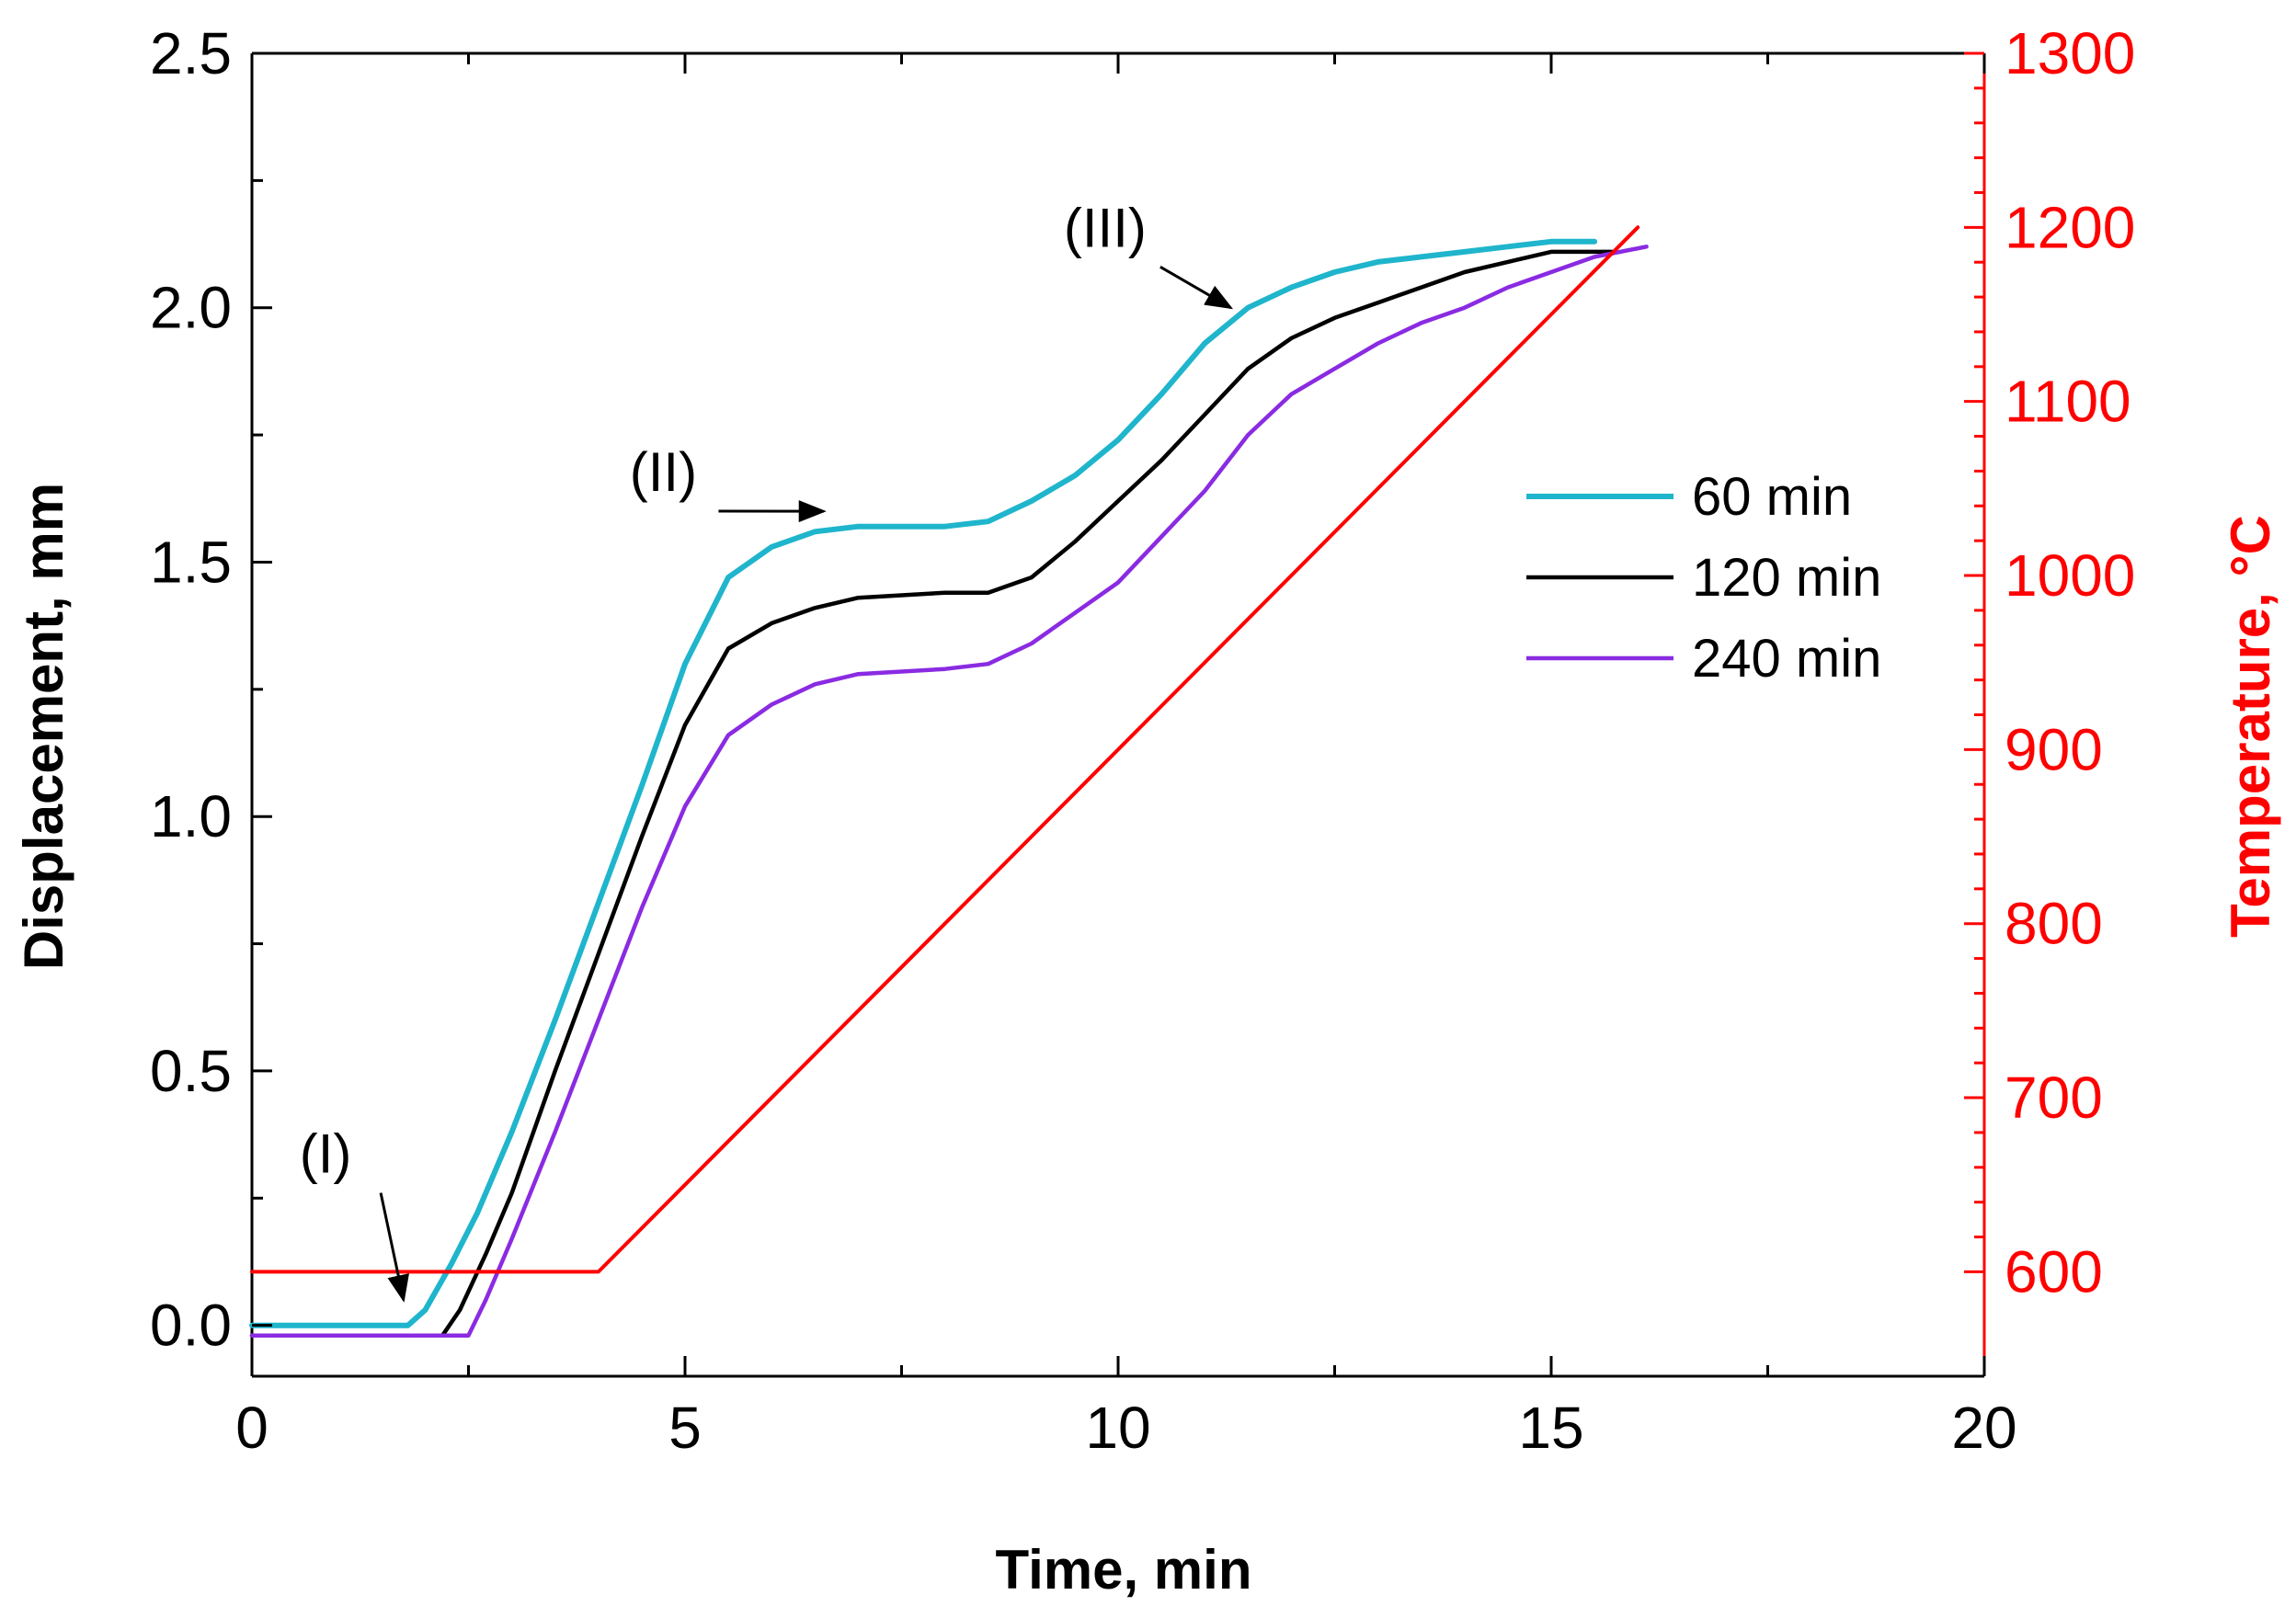  I want to click on y-tick-label: 0.5, so click(191, 1071).